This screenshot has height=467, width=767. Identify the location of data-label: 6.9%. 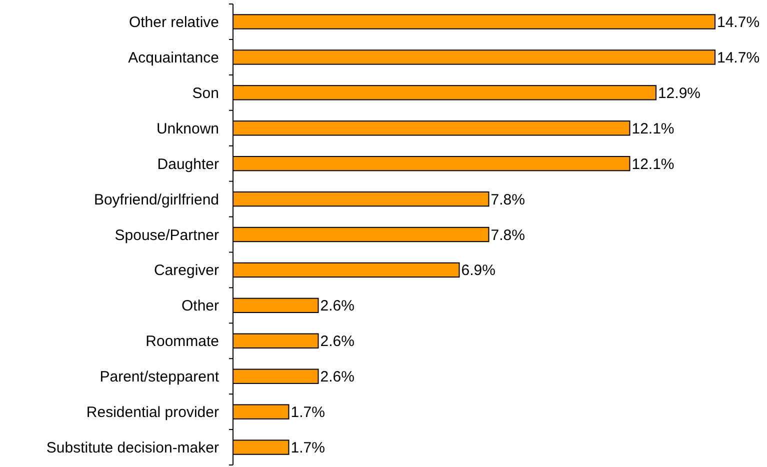
(478, 271).